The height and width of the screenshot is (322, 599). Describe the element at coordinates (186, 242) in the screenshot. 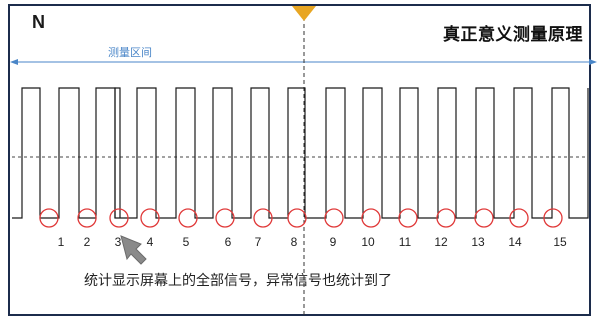

I see `pulse-number-label: 5` at that location.